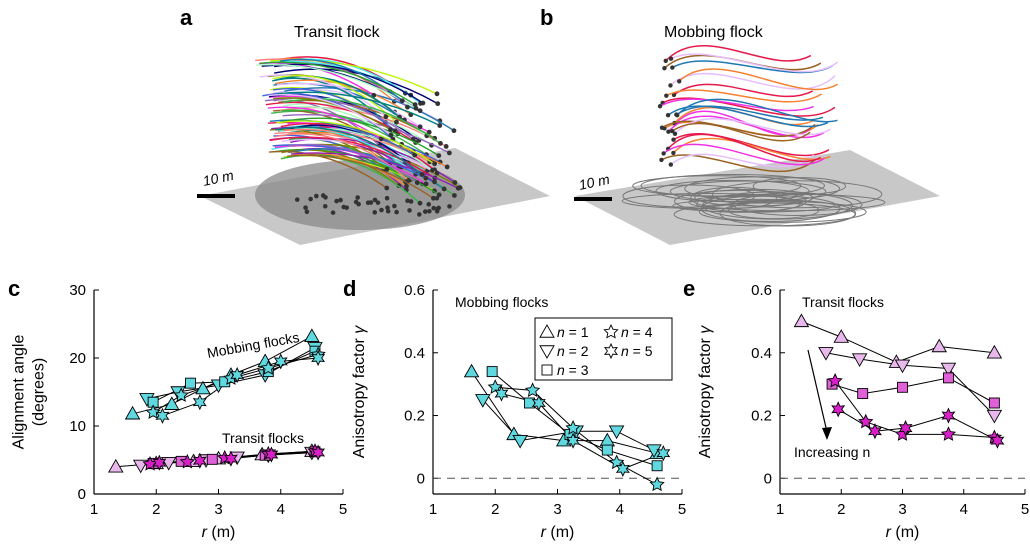 Image resolution: width=1030 pixels, height=547 pixels. Describe the element at coordinates (218, 178) in the screenshot. I see `panel-a-scale-label: 10 m` at that location.